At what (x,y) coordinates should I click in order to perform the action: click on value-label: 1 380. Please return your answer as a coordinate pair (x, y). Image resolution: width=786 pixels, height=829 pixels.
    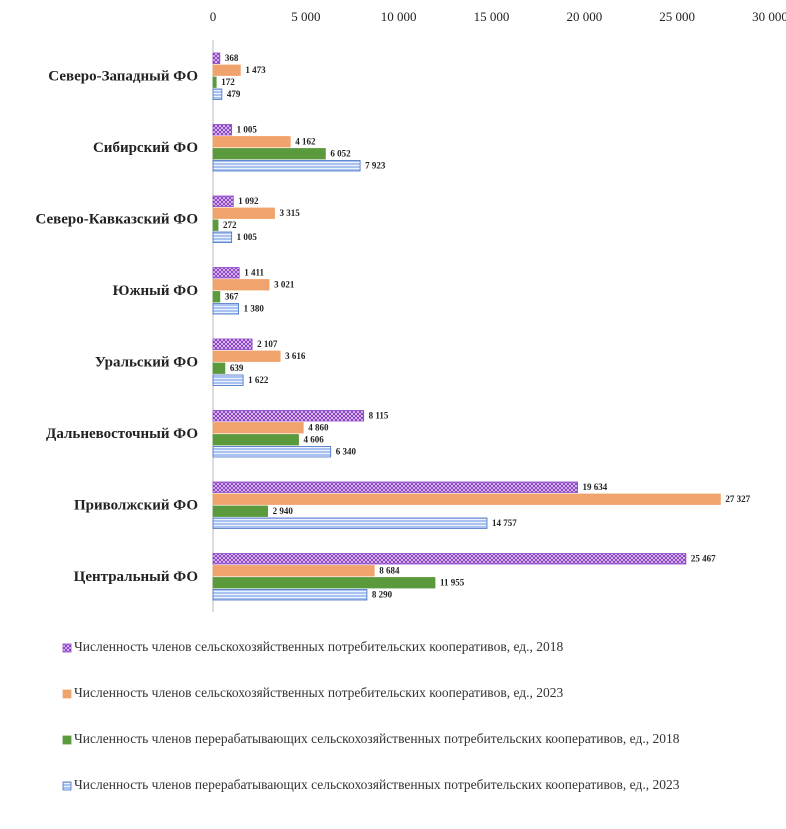
    Looking at the image, I should click on (254, 308).